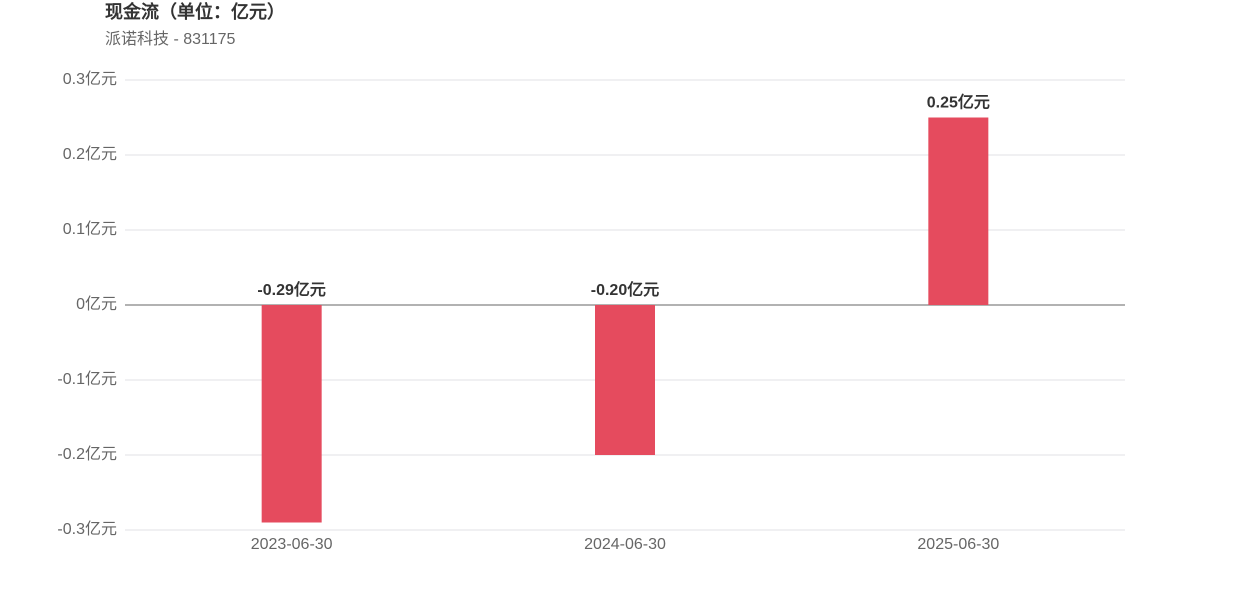 The height and width of the screenshot is (600, 1250). What do you see at coordinates (87, 529) in the screenshot?
I see `y-tick-label: -0.3亿元` at bounding box center [87, 529].